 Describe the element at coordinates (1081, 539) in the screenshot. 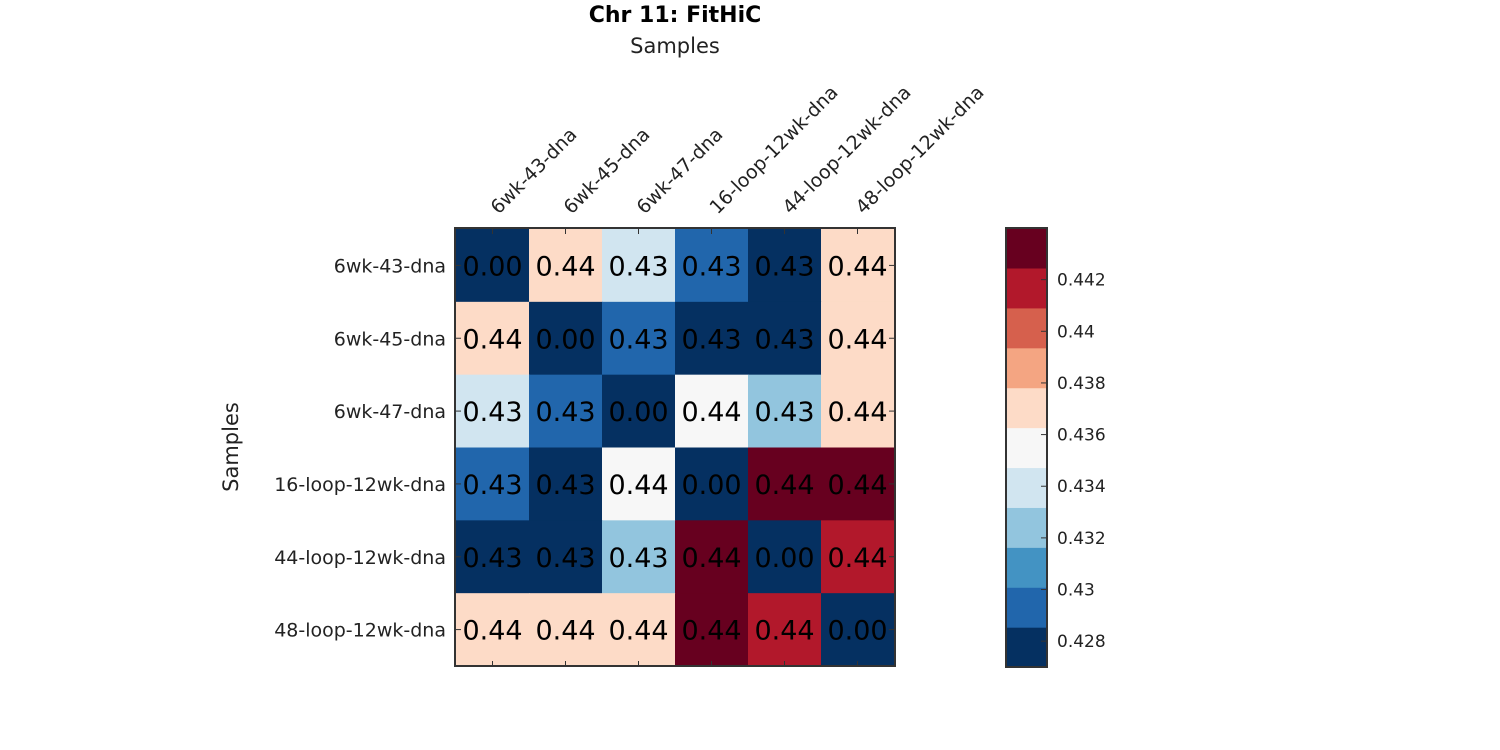

I see `colorbar-tick-label: 0.432` at that location.